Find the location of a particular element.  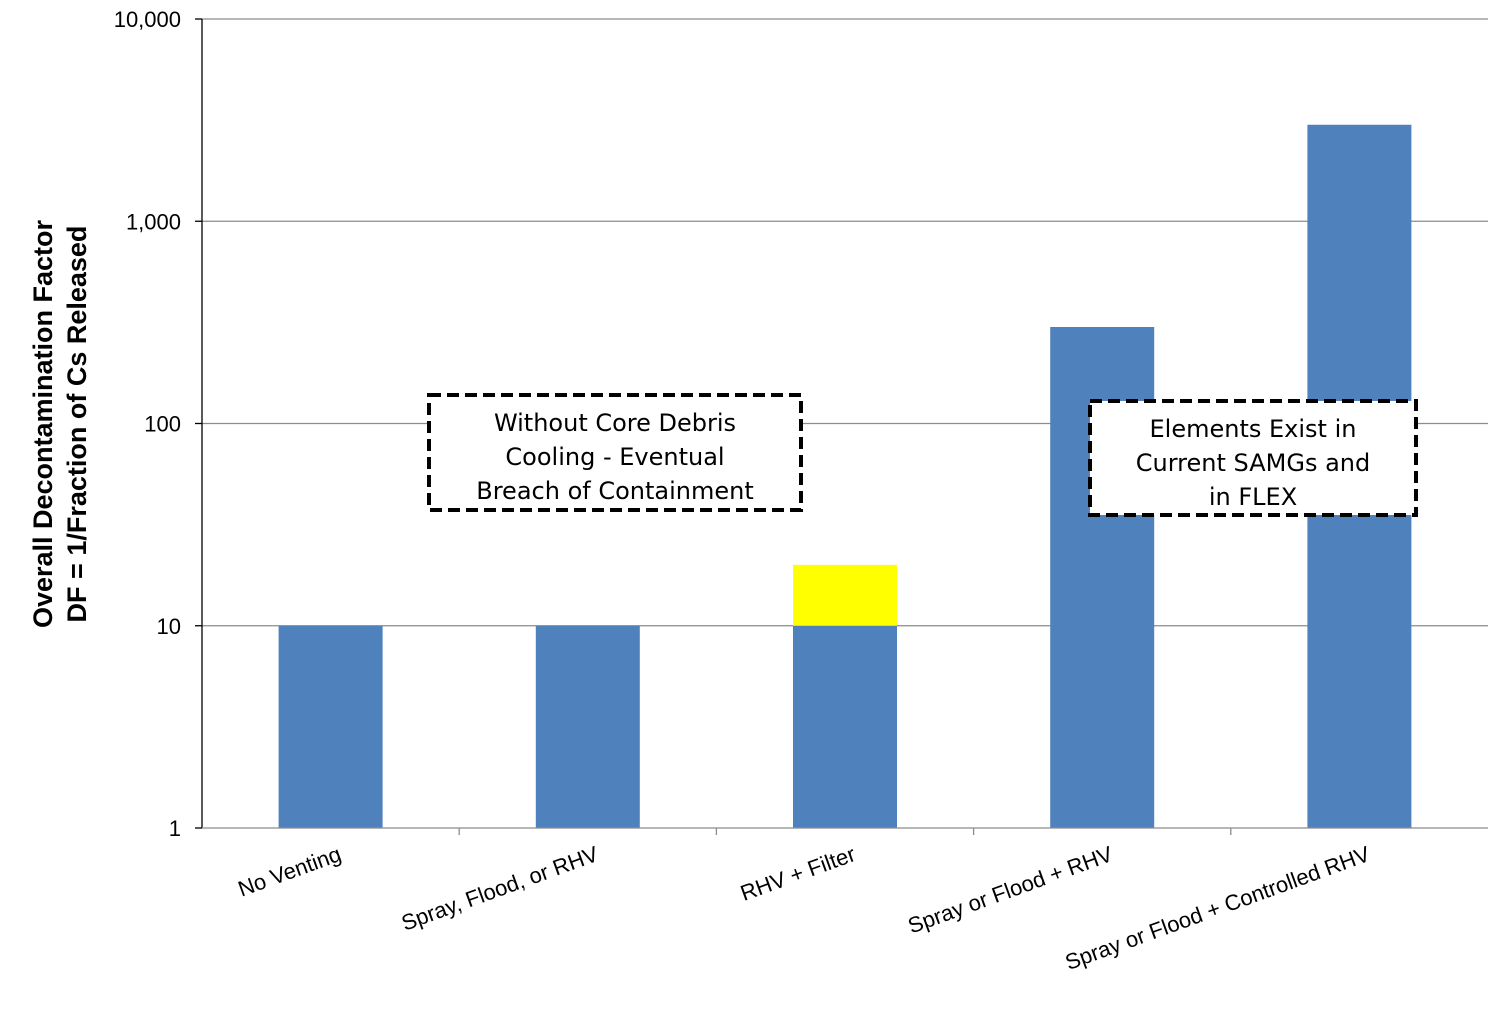

bar-segment-filter is located at coordinates (845, 595).